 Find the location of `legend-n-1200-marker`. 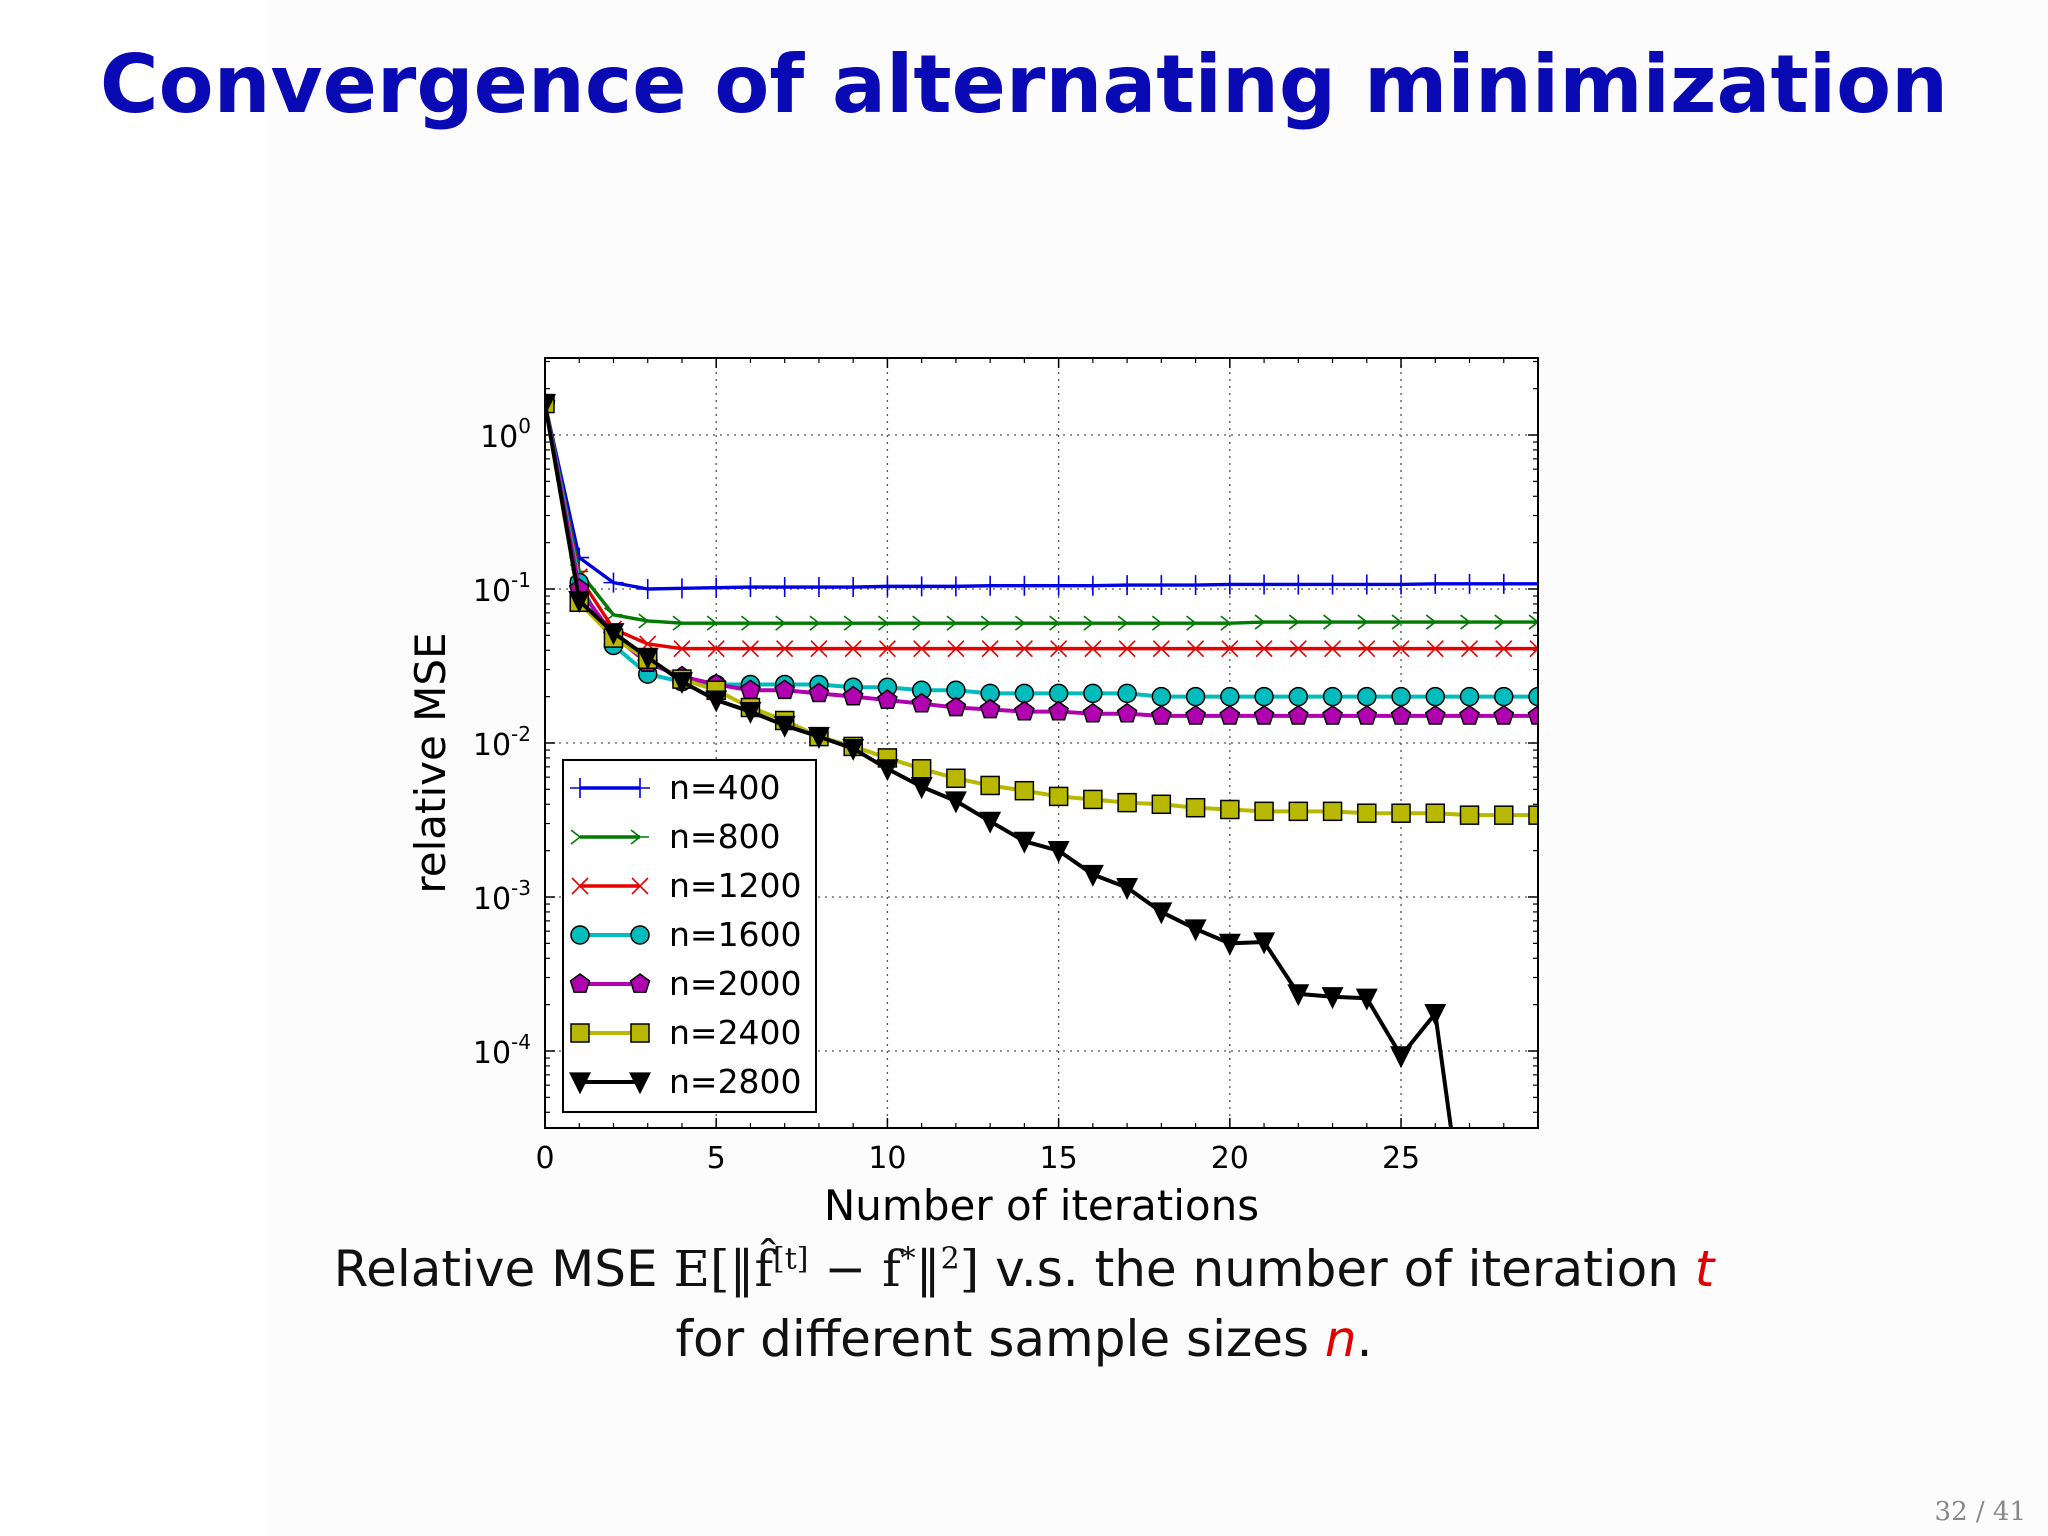

legend-n-1200-marker is located at coordinates (640, 886).